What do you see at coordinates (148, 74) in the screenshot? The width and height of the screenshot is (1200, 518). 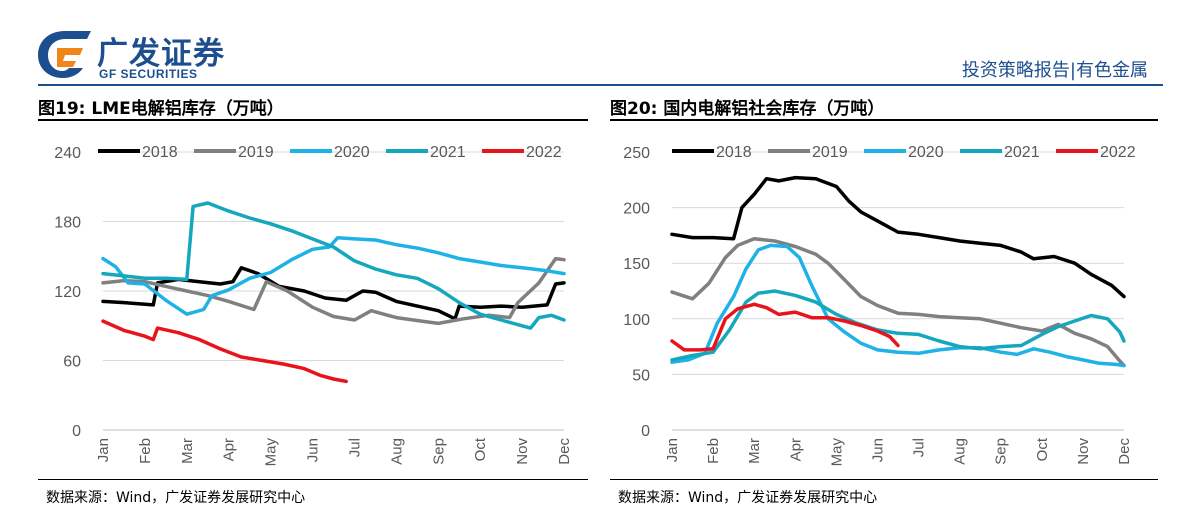 I see `logo-english-name: GF SECURITIES` at bounding box center [148, 74].